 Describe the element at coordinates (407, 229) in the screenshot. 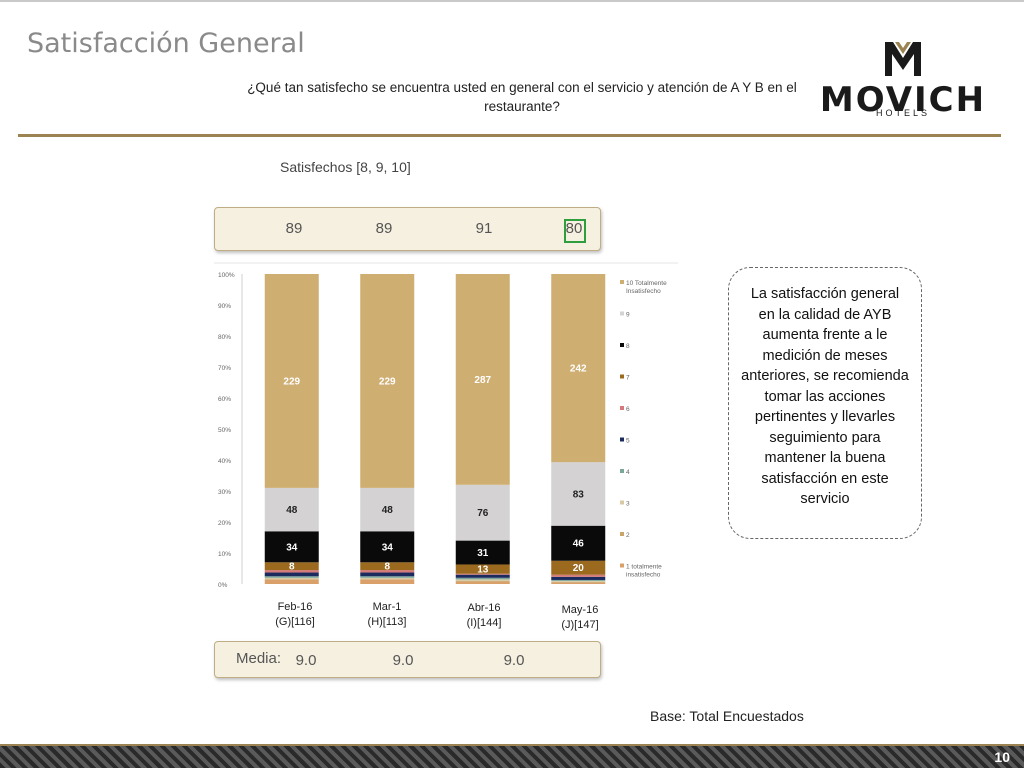

I see `satisfied-band` at that location.